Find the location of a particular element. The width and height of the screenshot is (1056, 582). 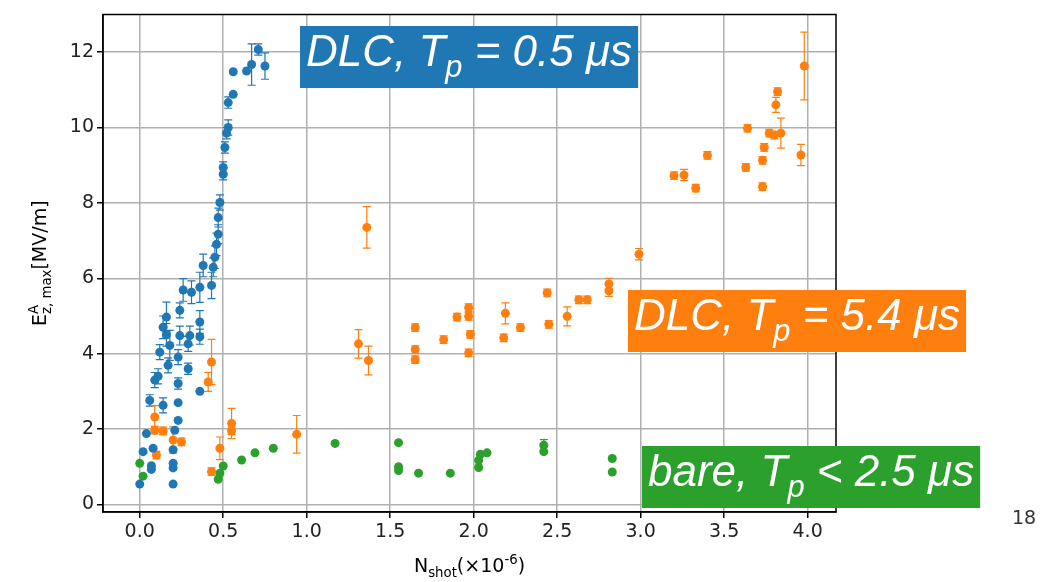

y-tick-label: 6 is located at coordinates (87, 276).